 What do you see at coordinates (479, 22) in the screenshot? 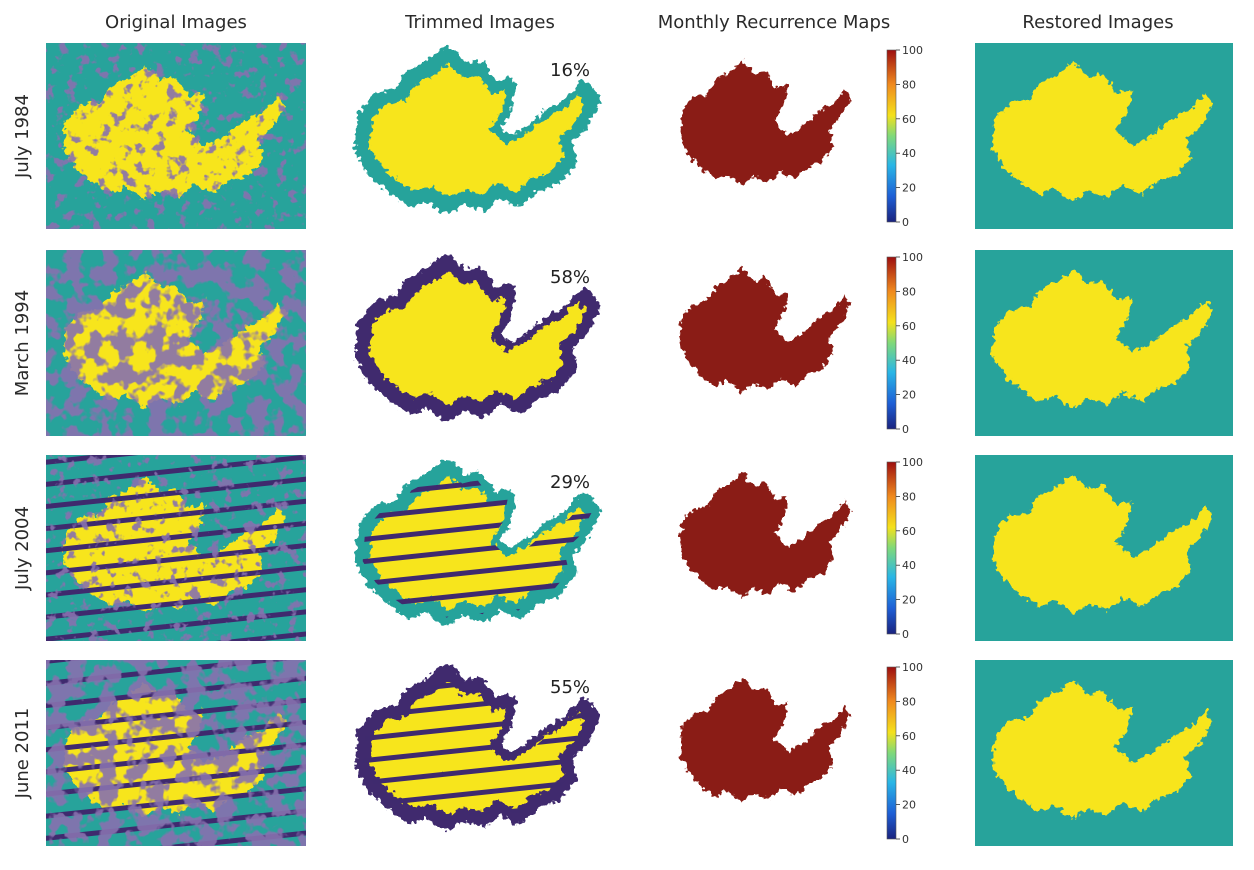
I see `col-title-trimmed: Trimmed Images` at bounding box center [479, 22].